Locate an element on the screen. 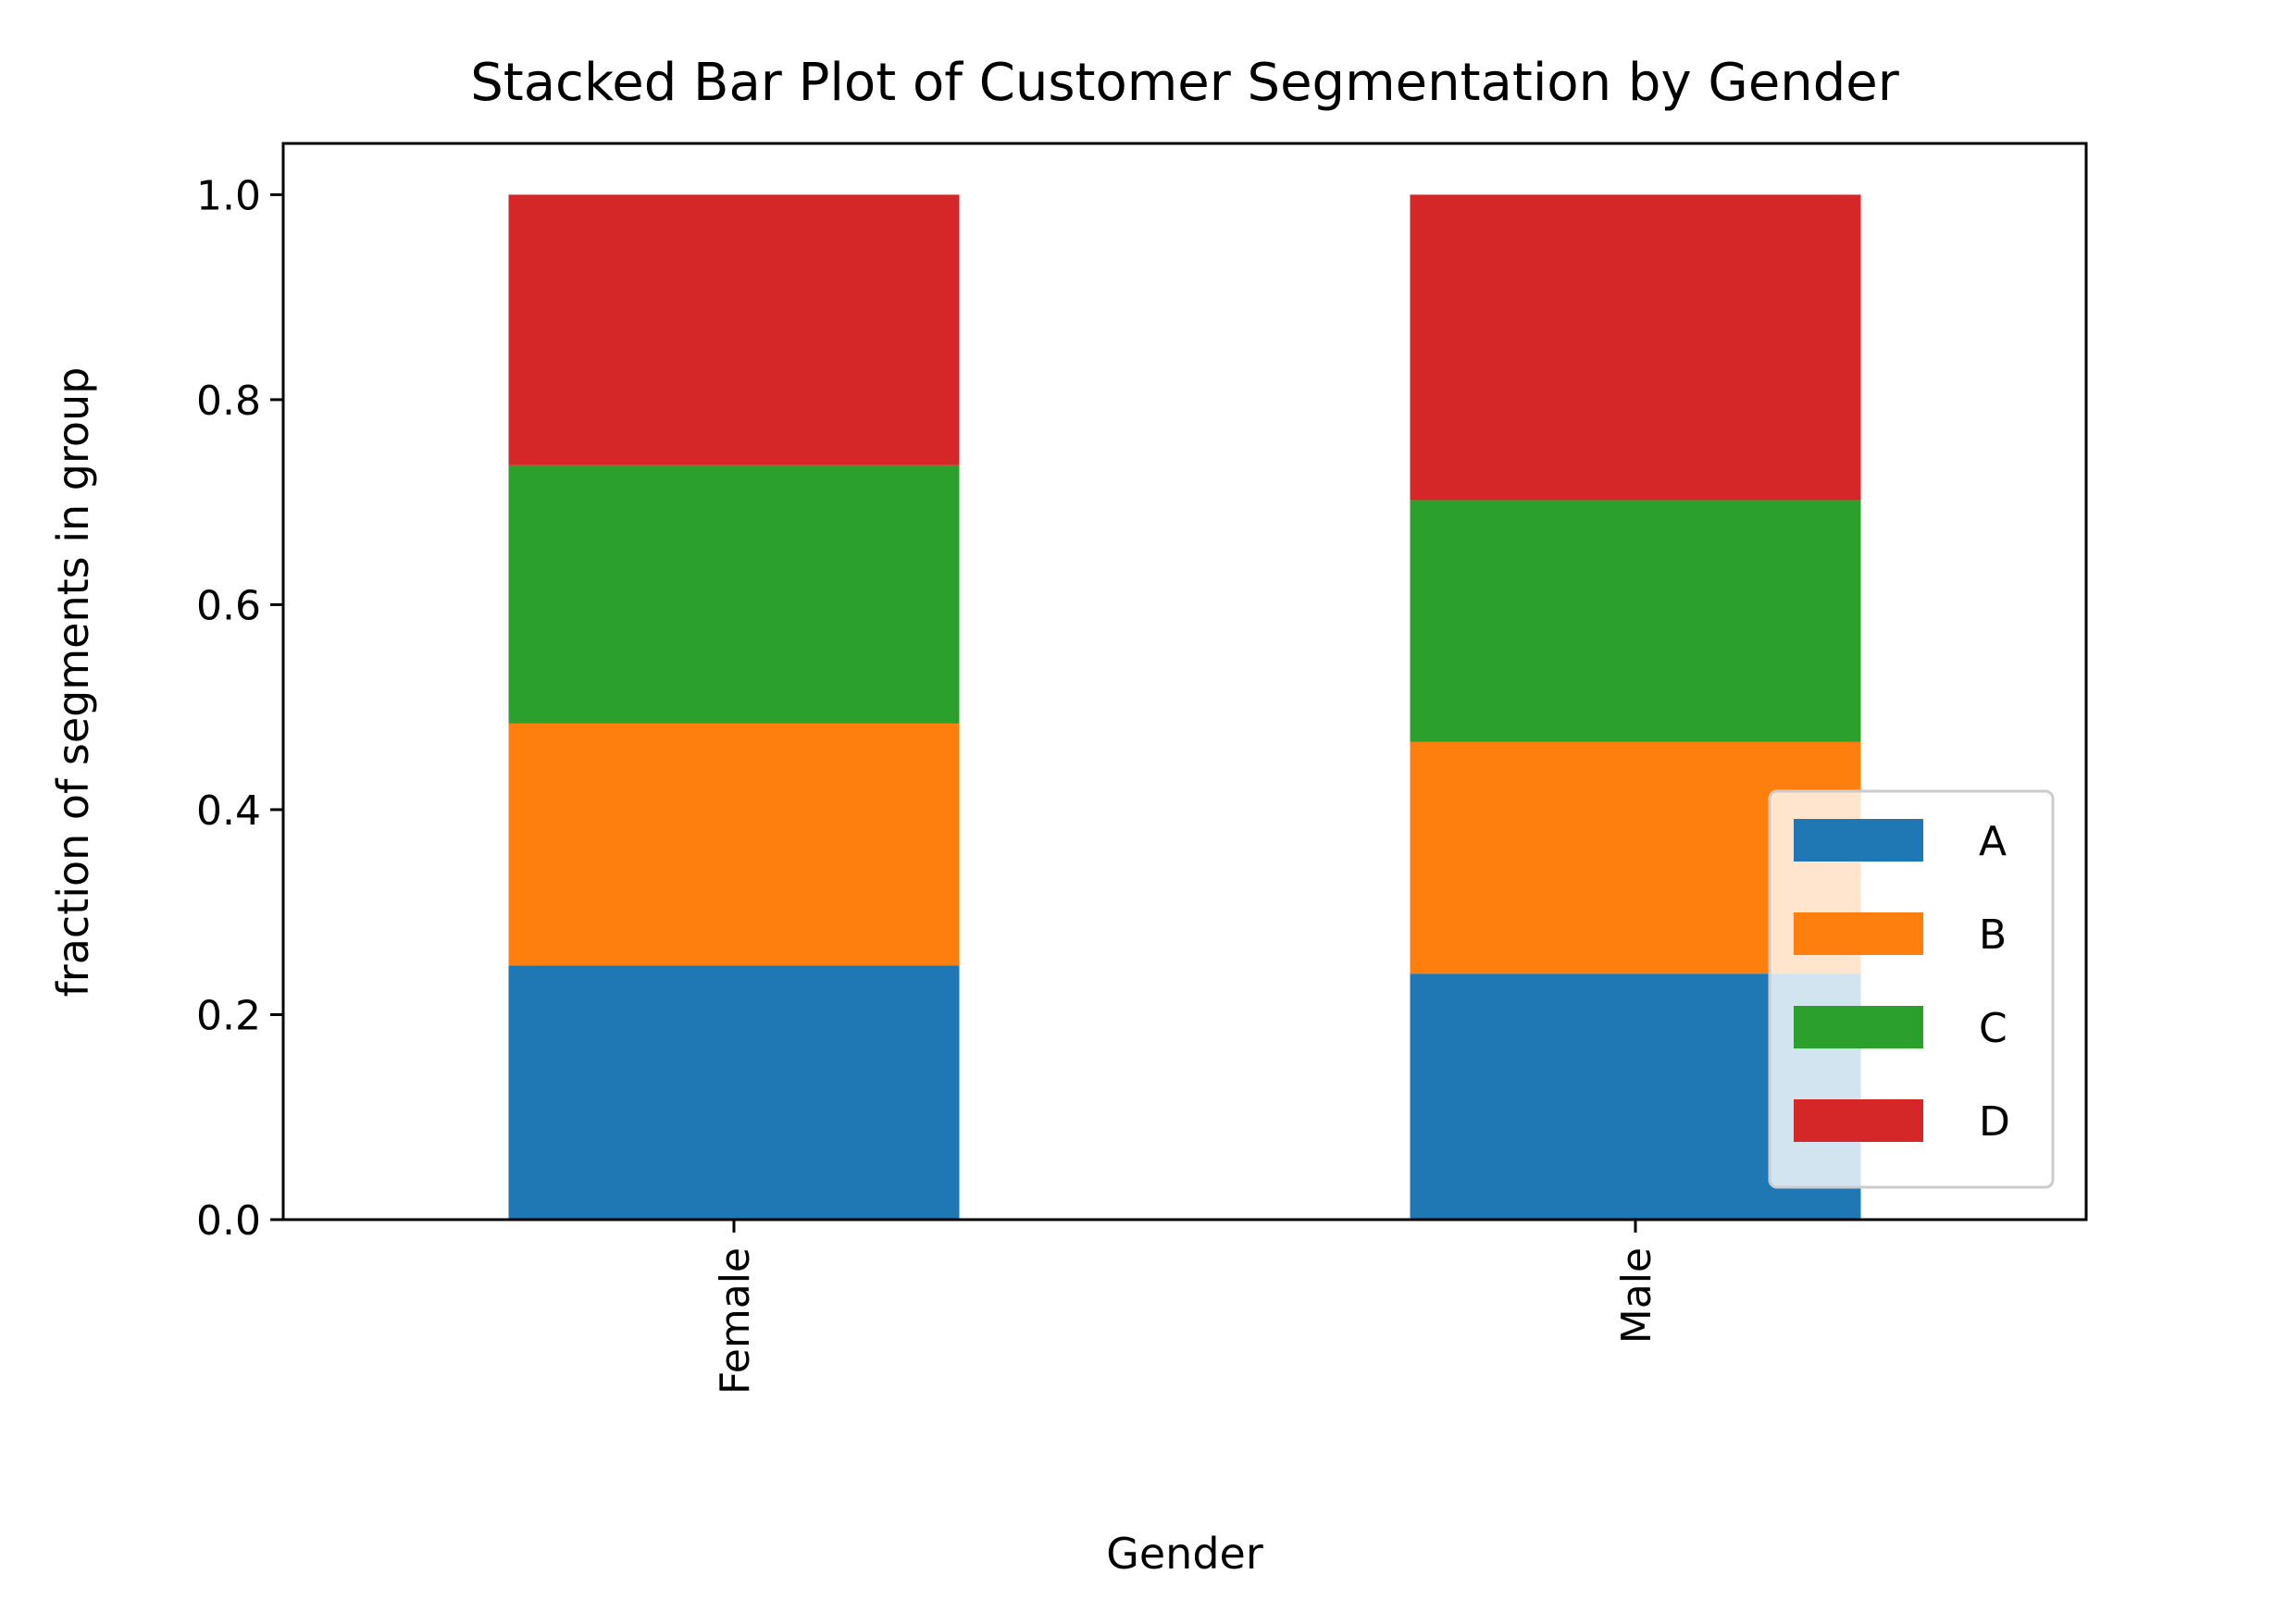 Image resolution: width=2287 pixels, height=1624 pixels. x-tick-label-male: Male is located at coordinates (1636, 1295).